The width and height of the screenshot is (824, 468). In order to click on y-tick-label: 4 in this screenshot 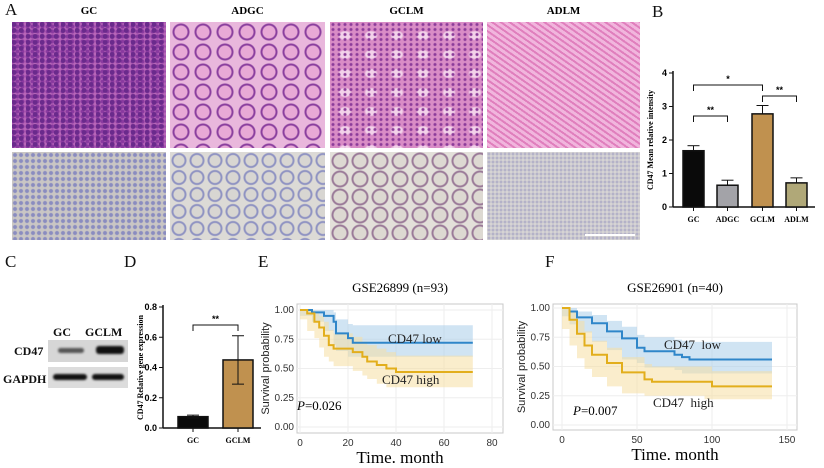, I will do `click(664, 73)`.